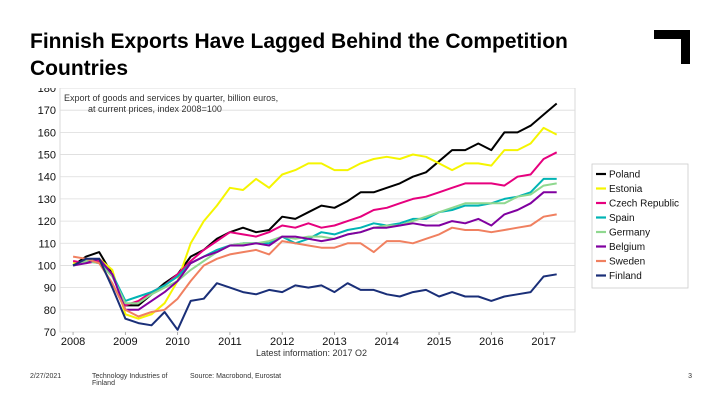 This screenshot has width=720, height=405. What do you see at coordinates (672, 47) in the screenshot?
I see `brand-logo-icon` at bounding box center [672, 47].